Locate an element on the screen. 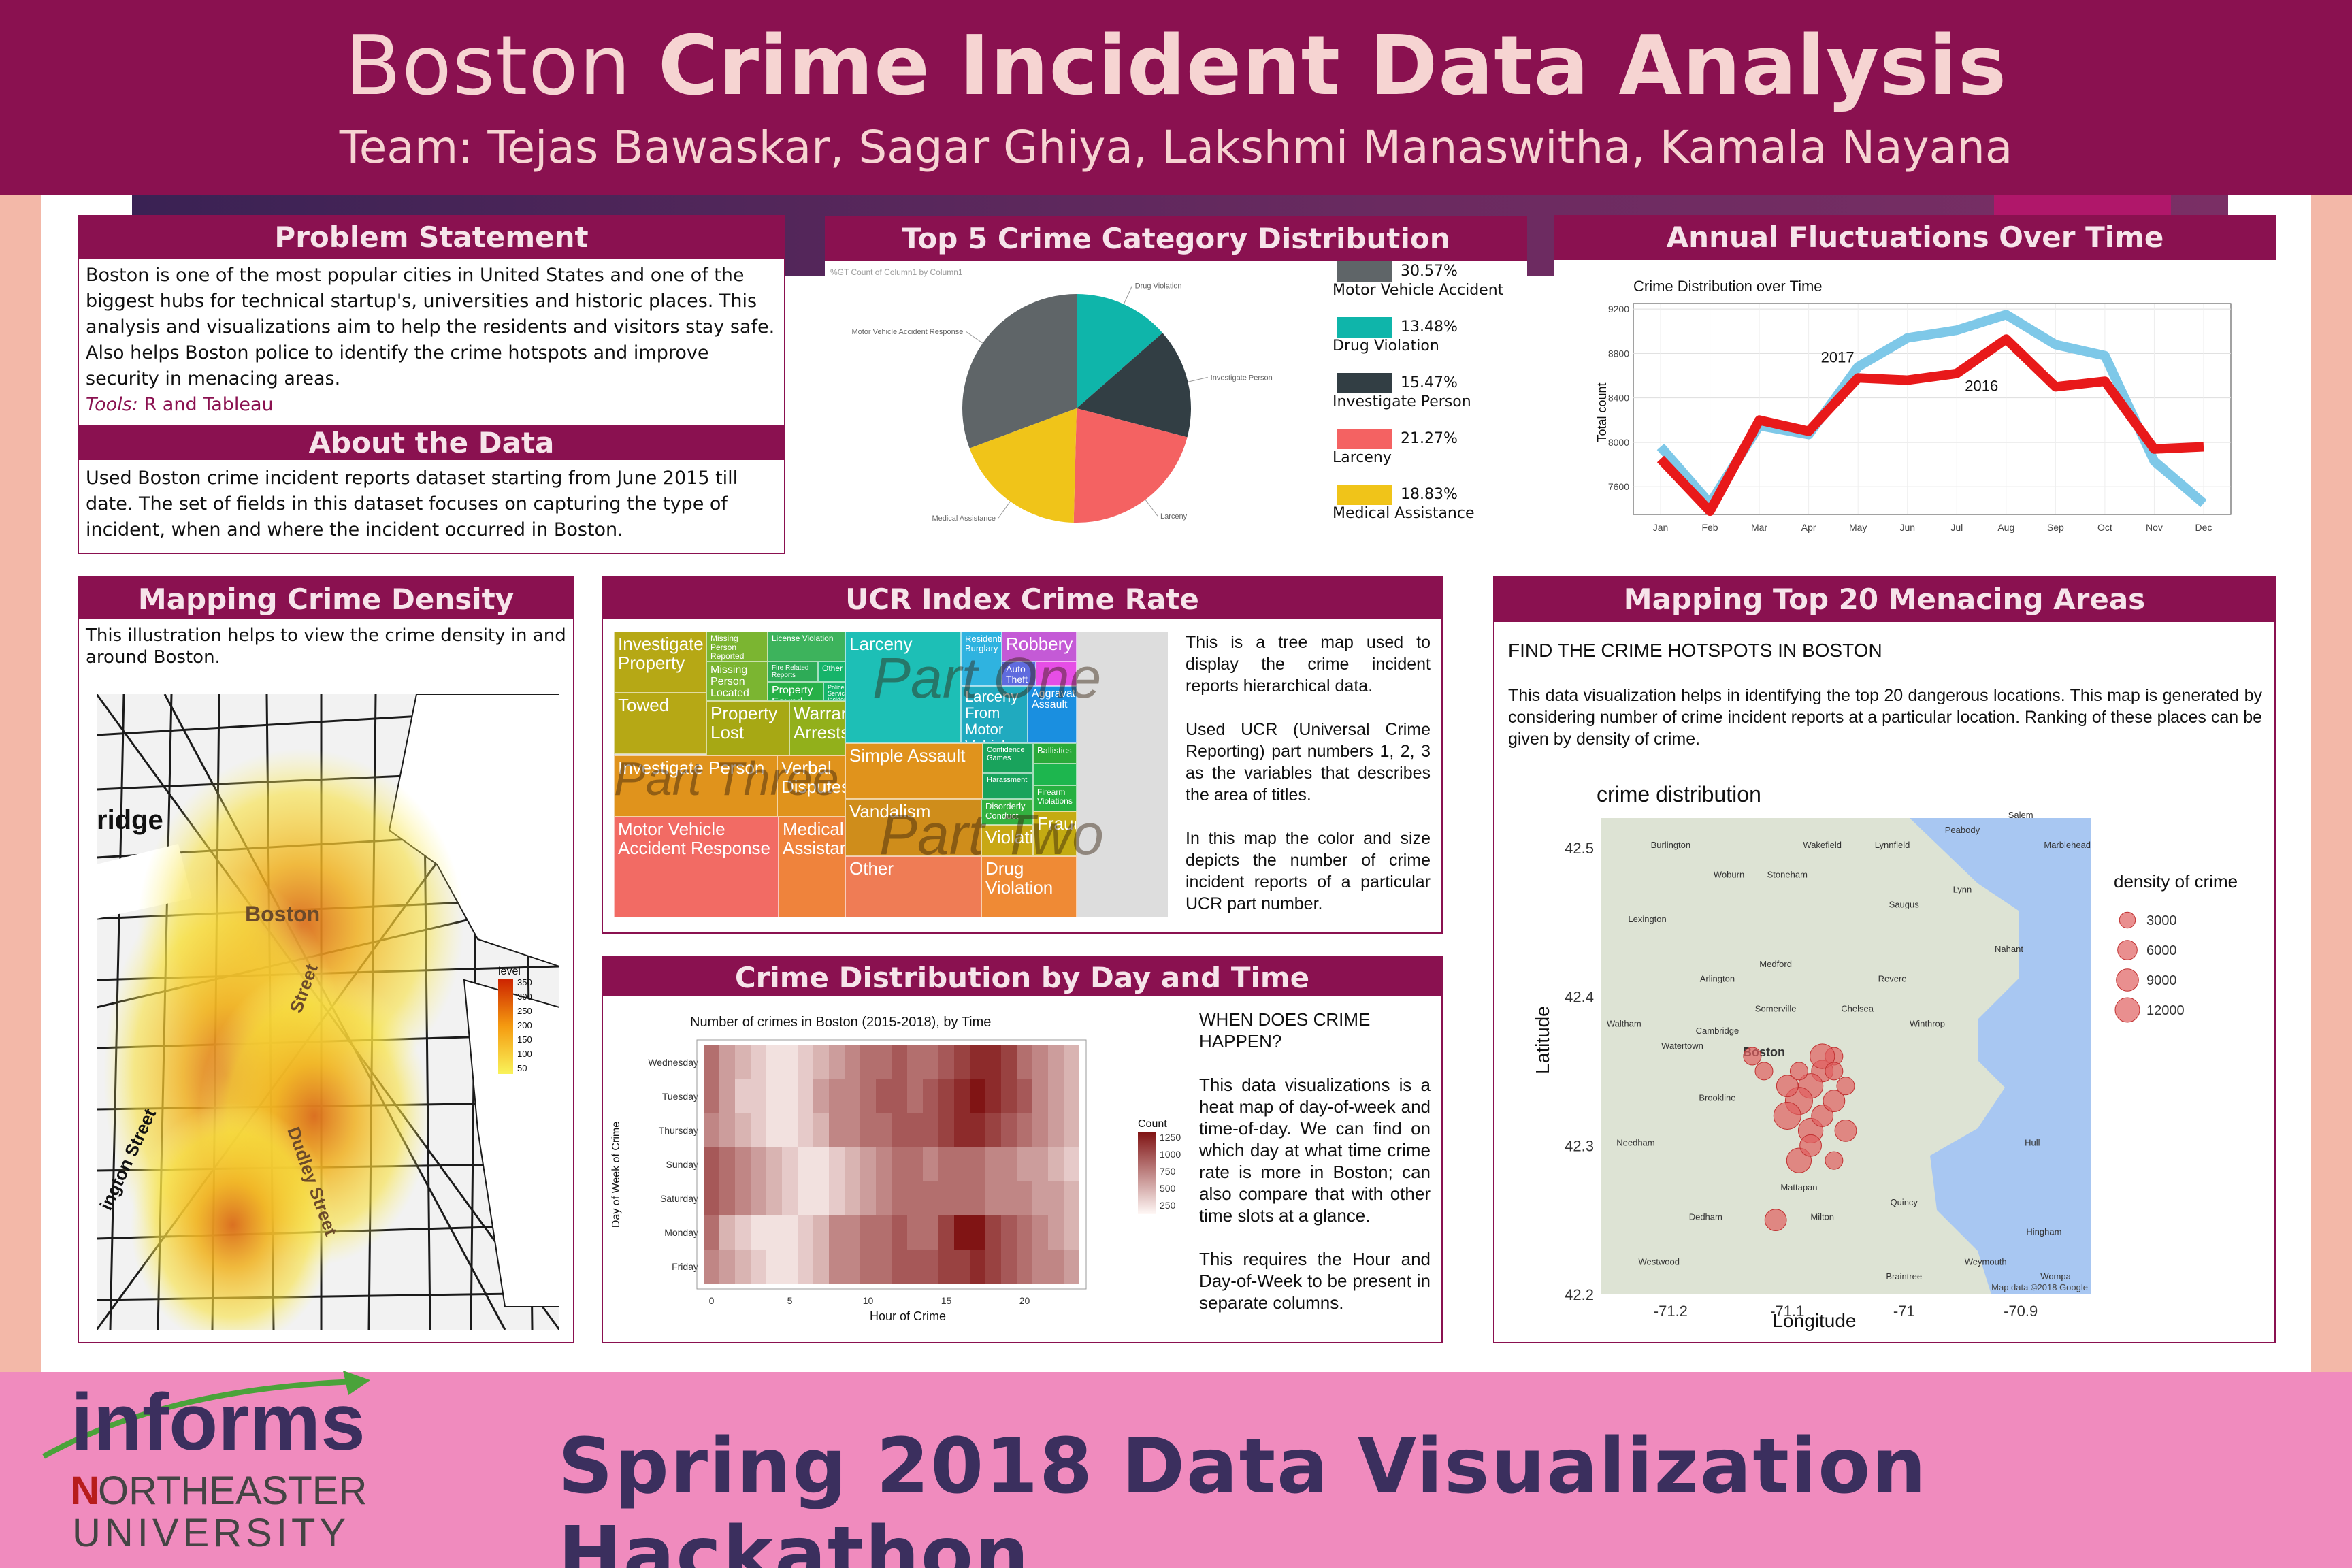 This screenshot has height=1568, width=2352. x-tick-label: Jun is located at coordinates (1907, 528).